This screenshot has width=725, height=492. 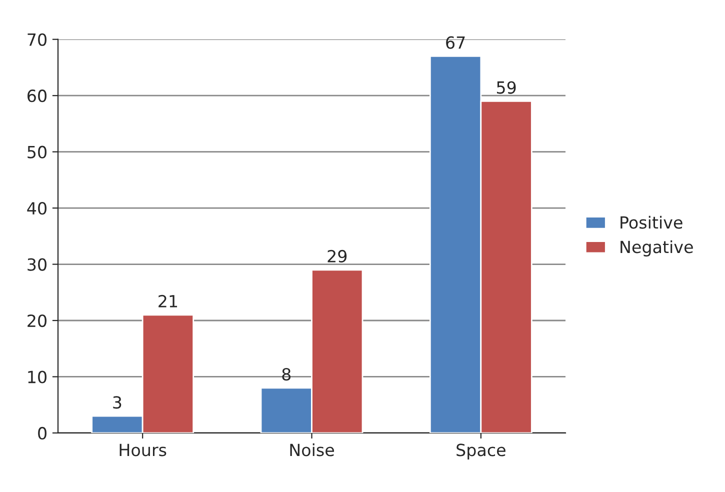 What do you see at coordinates (656, 248) in the screenshot?
I see `legend-label: Negative` at bounding box center [656, 248].